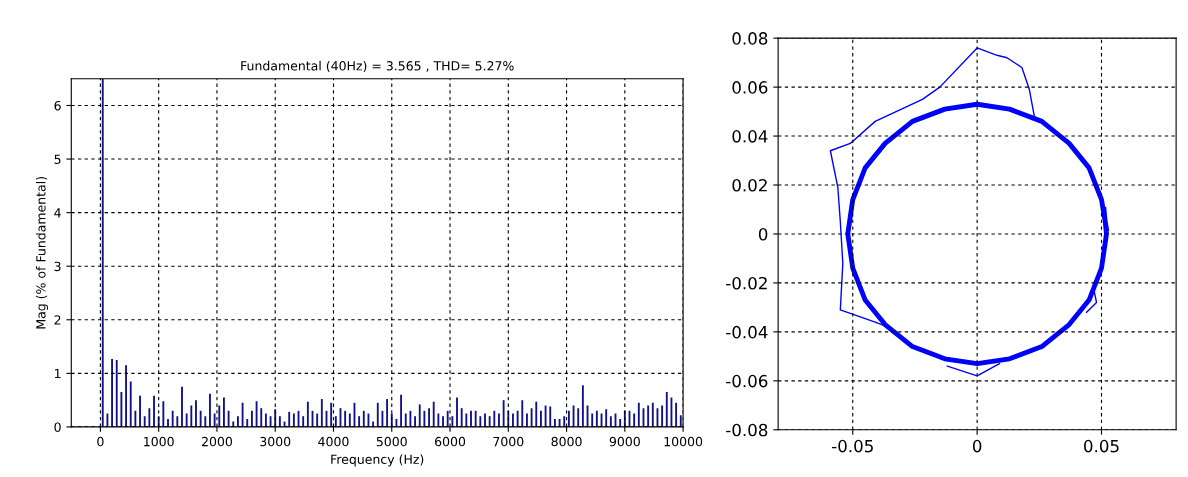 This screenshot has height=477, width=1188. Describe the element at coordinates (275, 441) in the screenshot. I see `x-tick-label: 3000` at that location.